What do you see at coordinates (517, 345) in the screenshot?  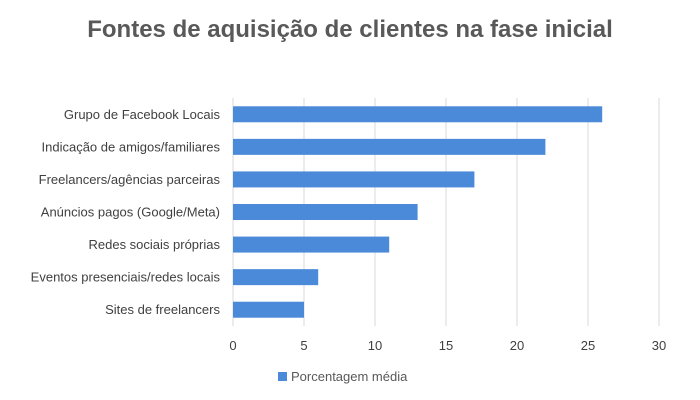 I see `x-tick-label: 20` at bounding box center [517, 345].